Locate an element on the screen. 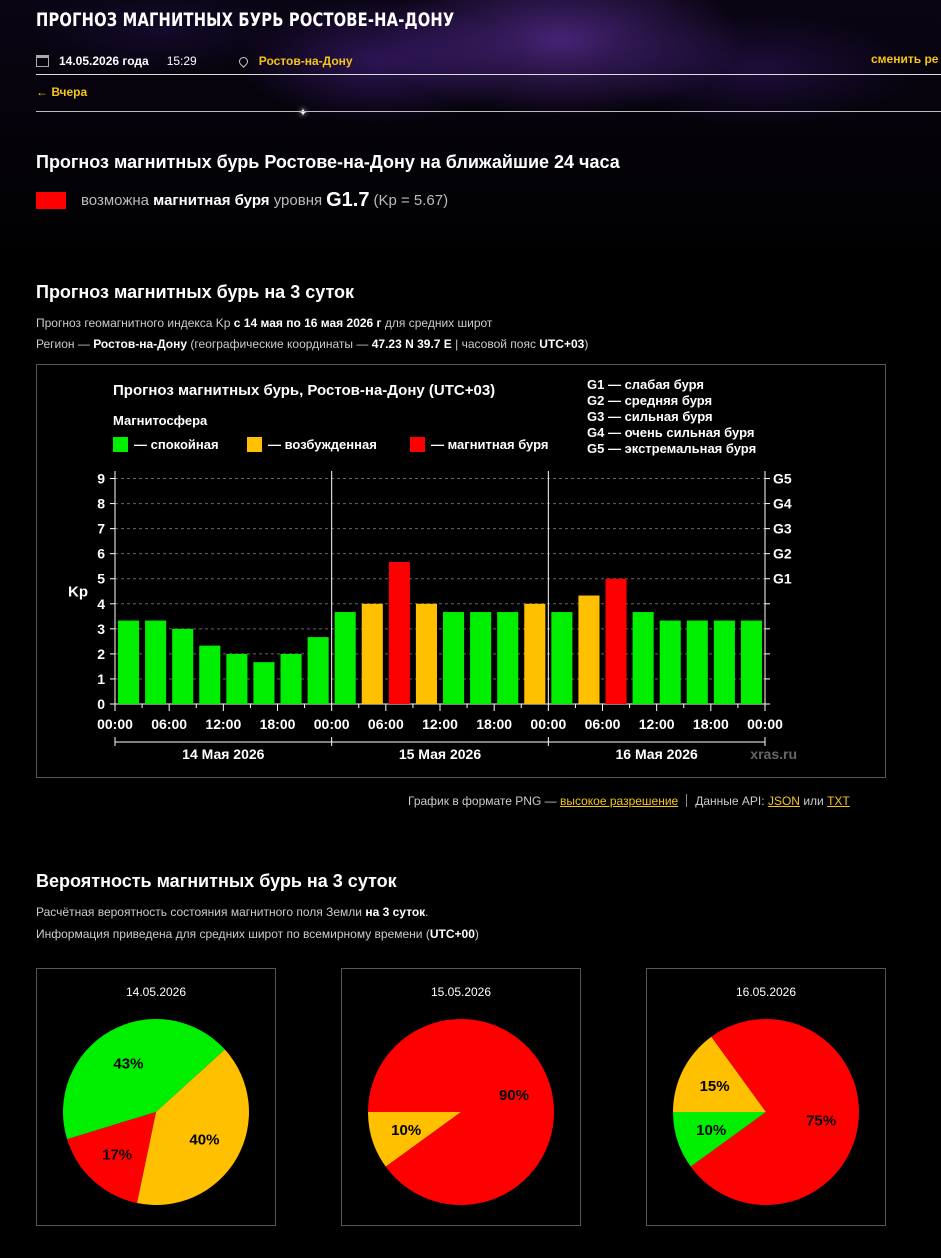 Image resolution: width=941 pixels, height=1258 pixels. calendar-icon is located at coordinates (42, 61).